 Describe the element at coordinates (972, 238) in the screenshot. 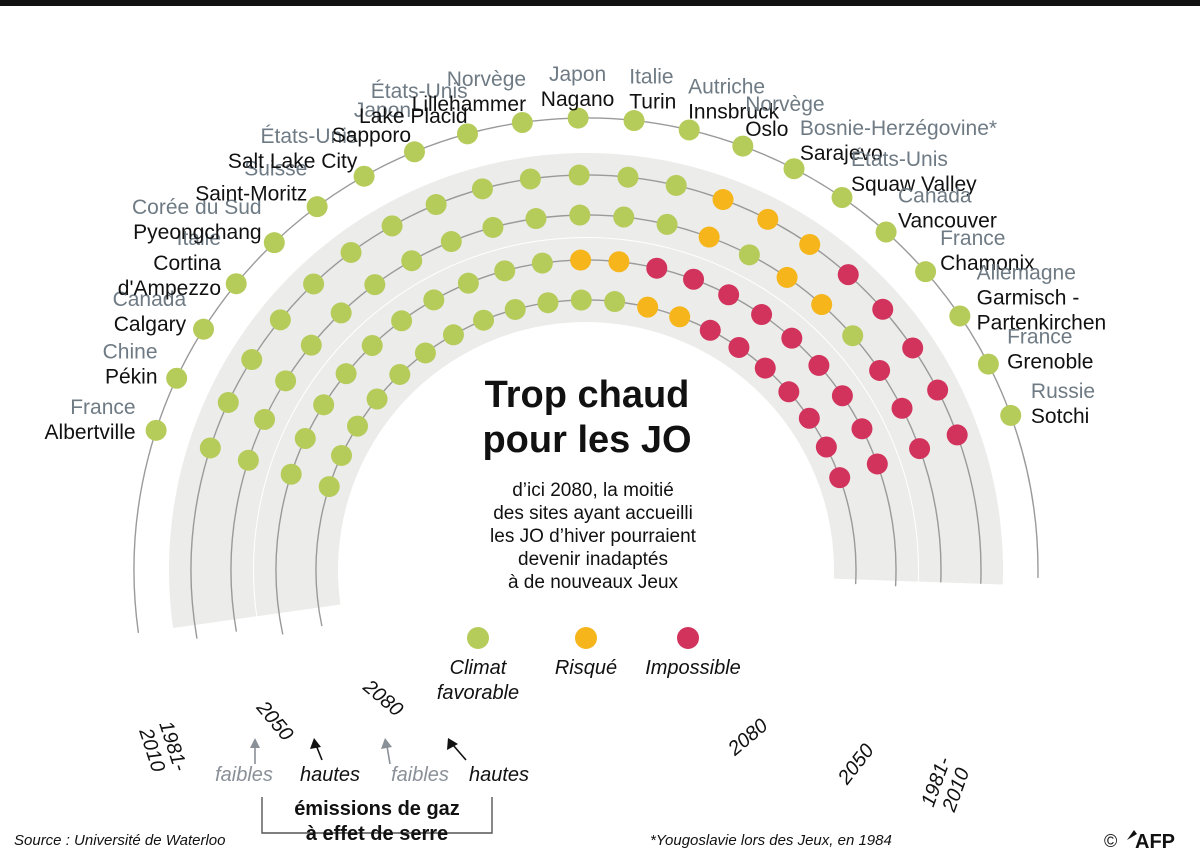

I see `site-country-17: France` at that location.